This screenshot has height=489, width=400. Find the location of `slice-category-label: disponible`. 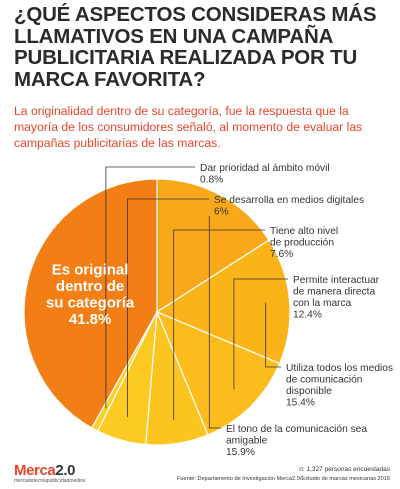

slice-category-label: disponible is located at coordinates (309, 391).